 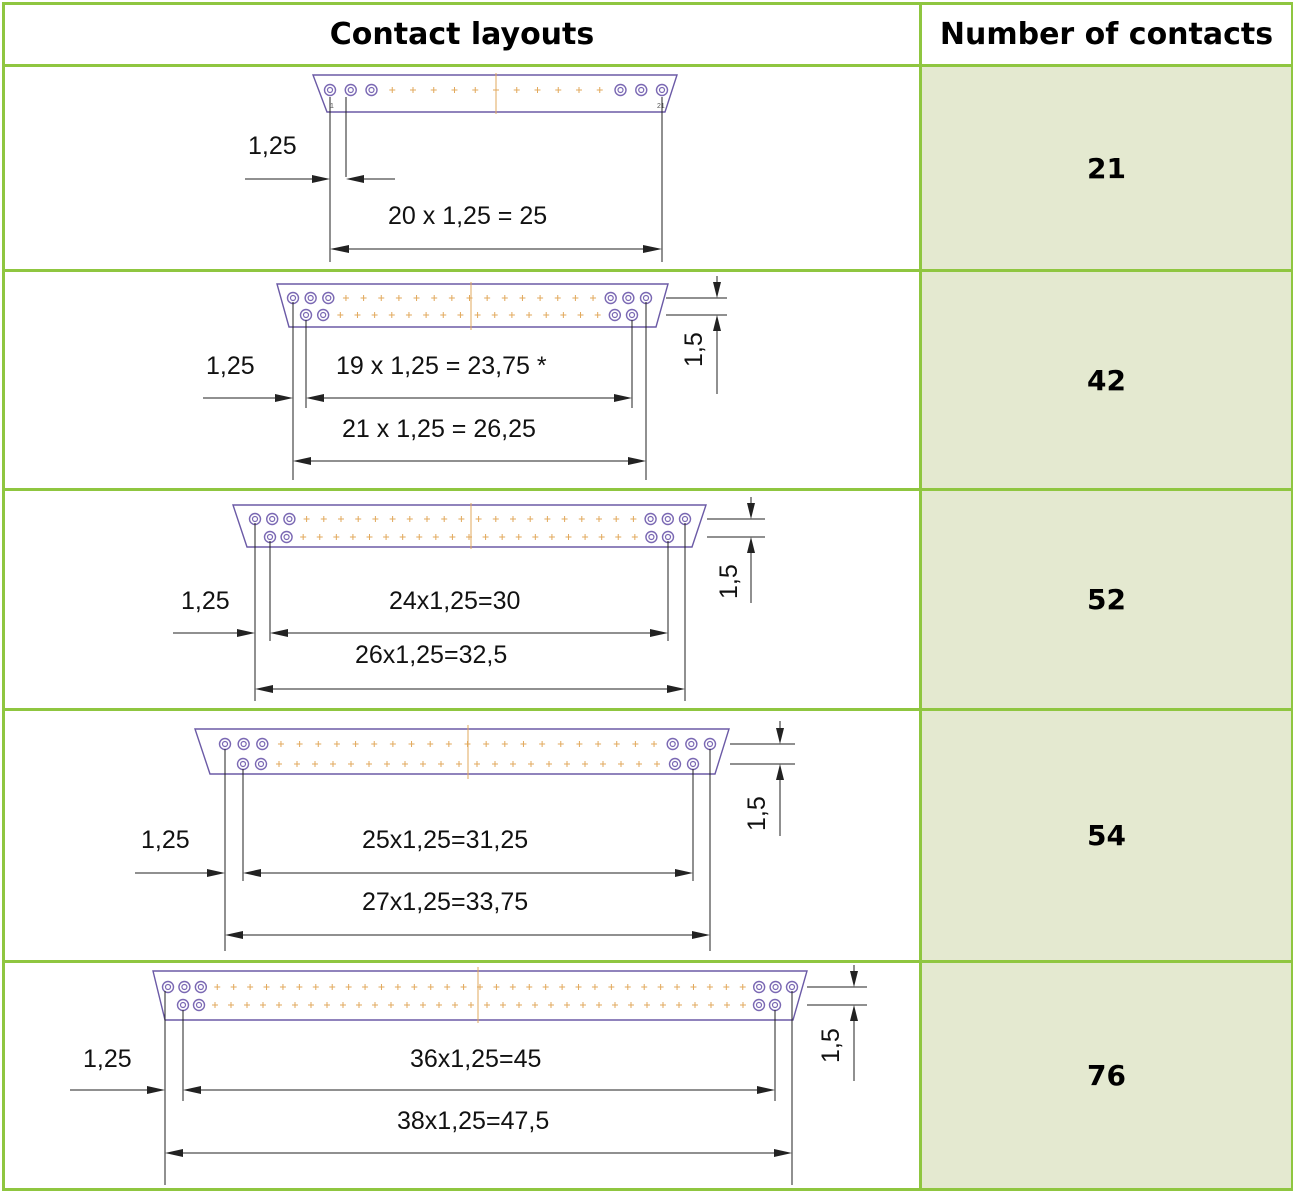 What do you see at coordinates (465, 836) in the screenshot?
I see `connector-drawing-54: 1,5 1,25 25x1,25=31,25 27x1,25=33,75` at bounding box center [465, 836].